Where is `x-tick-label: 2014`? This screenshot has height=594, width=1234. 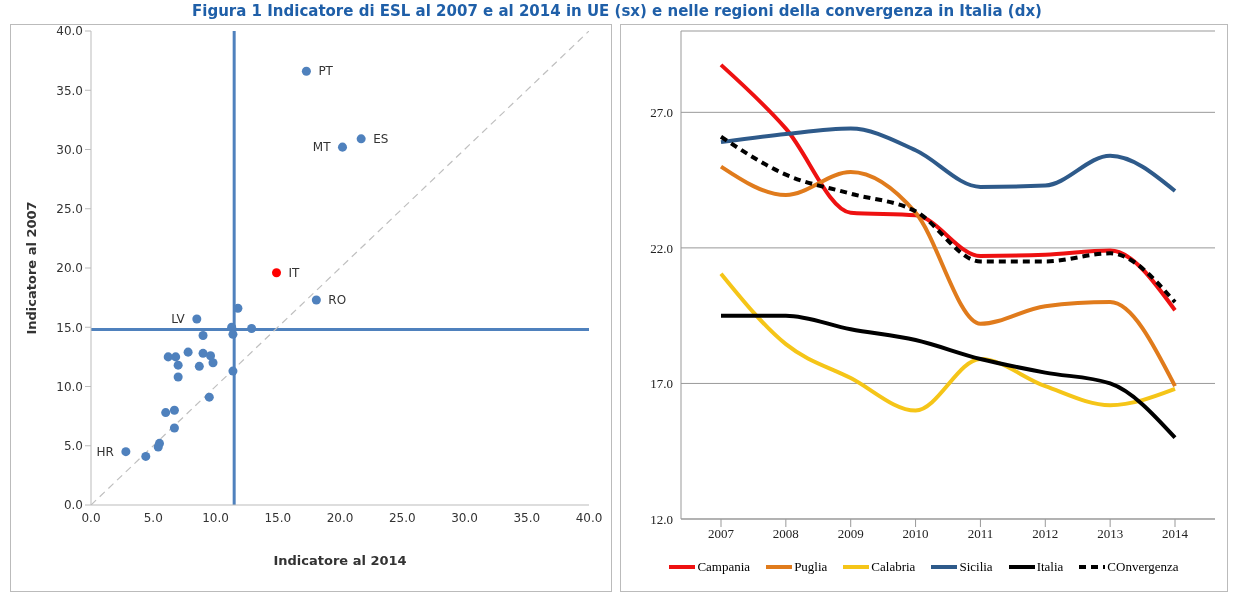 x-tick-label: 2014 is located at coordinates (1175, 534).